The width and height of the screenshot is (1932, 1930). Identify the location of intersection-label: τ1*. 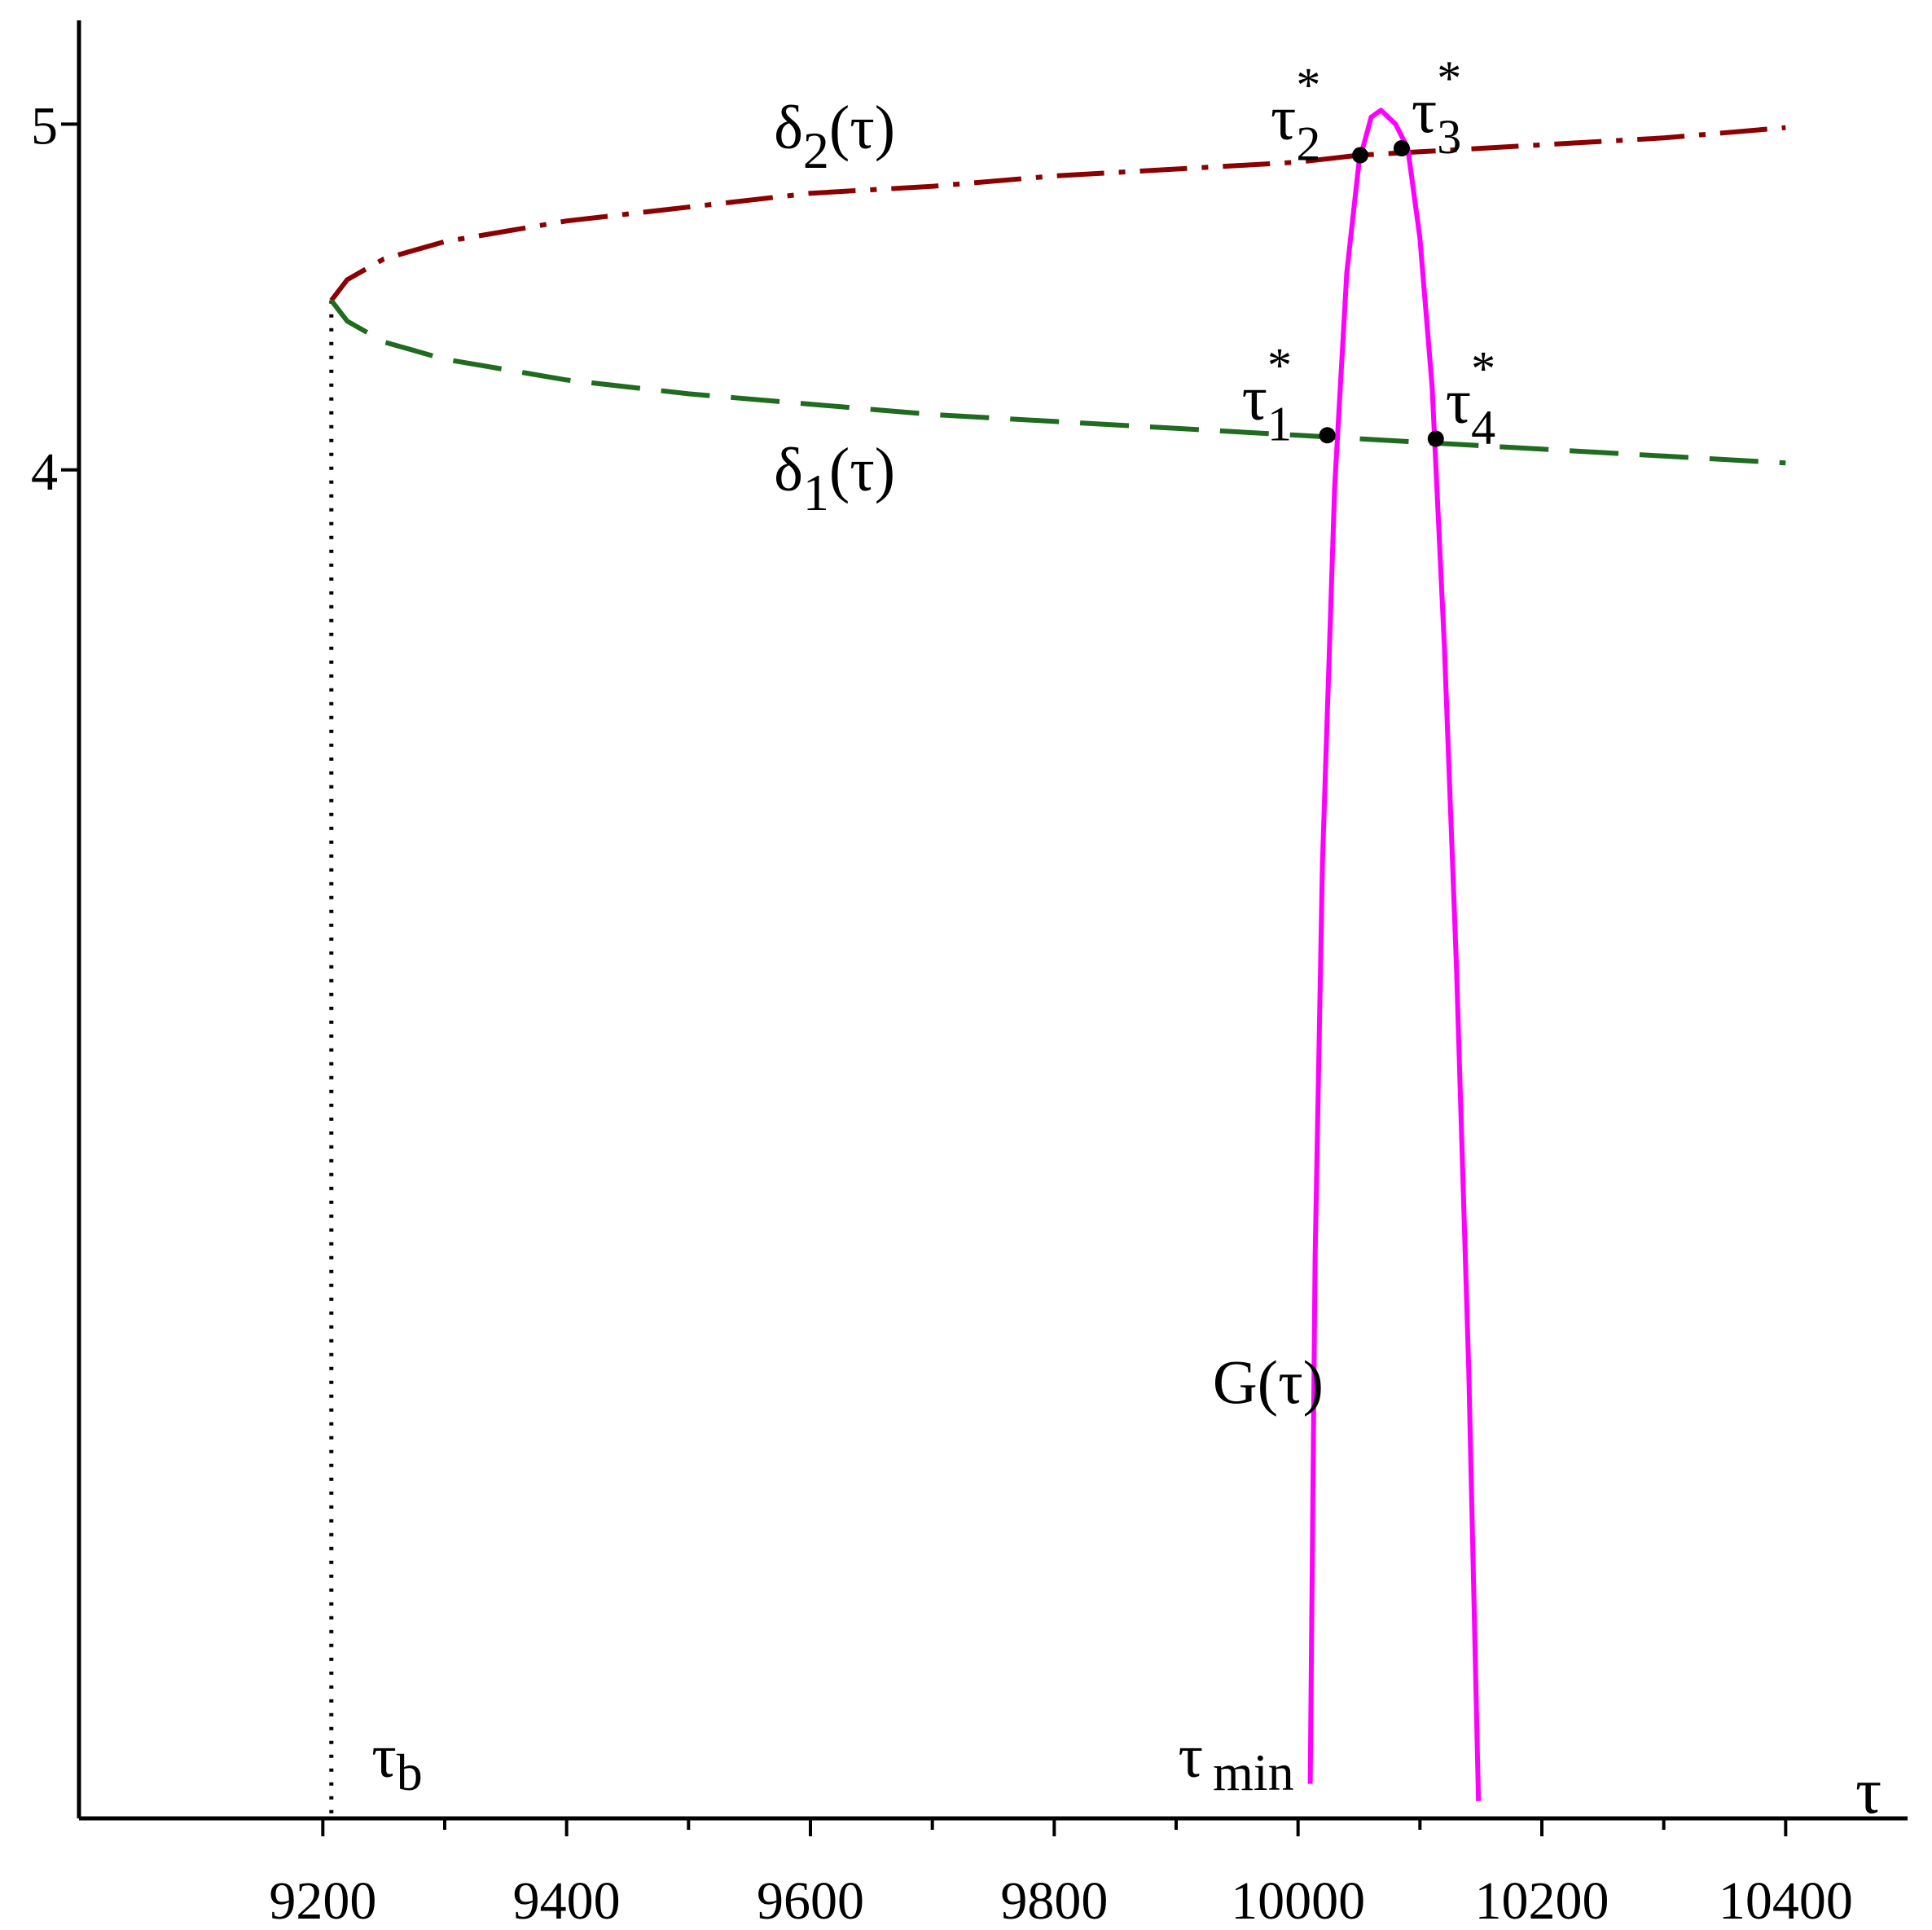
(1267, 394).